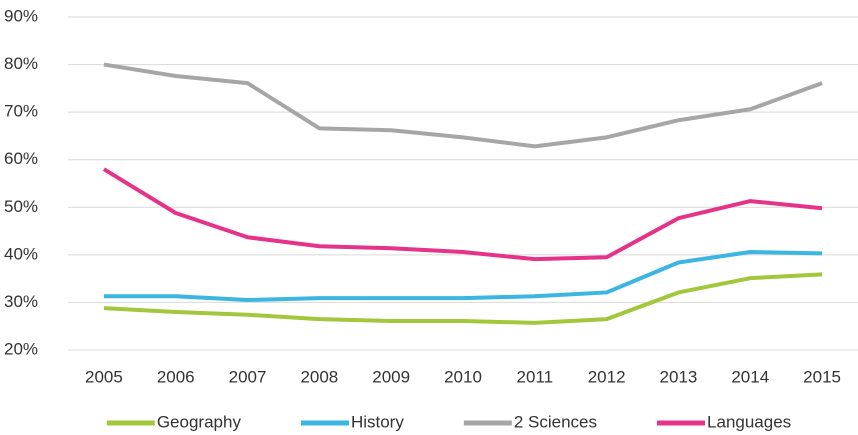 The height and width of the screenshot is (435, 858). I want to click on x-tick-label: 2005, so click(104, 376).